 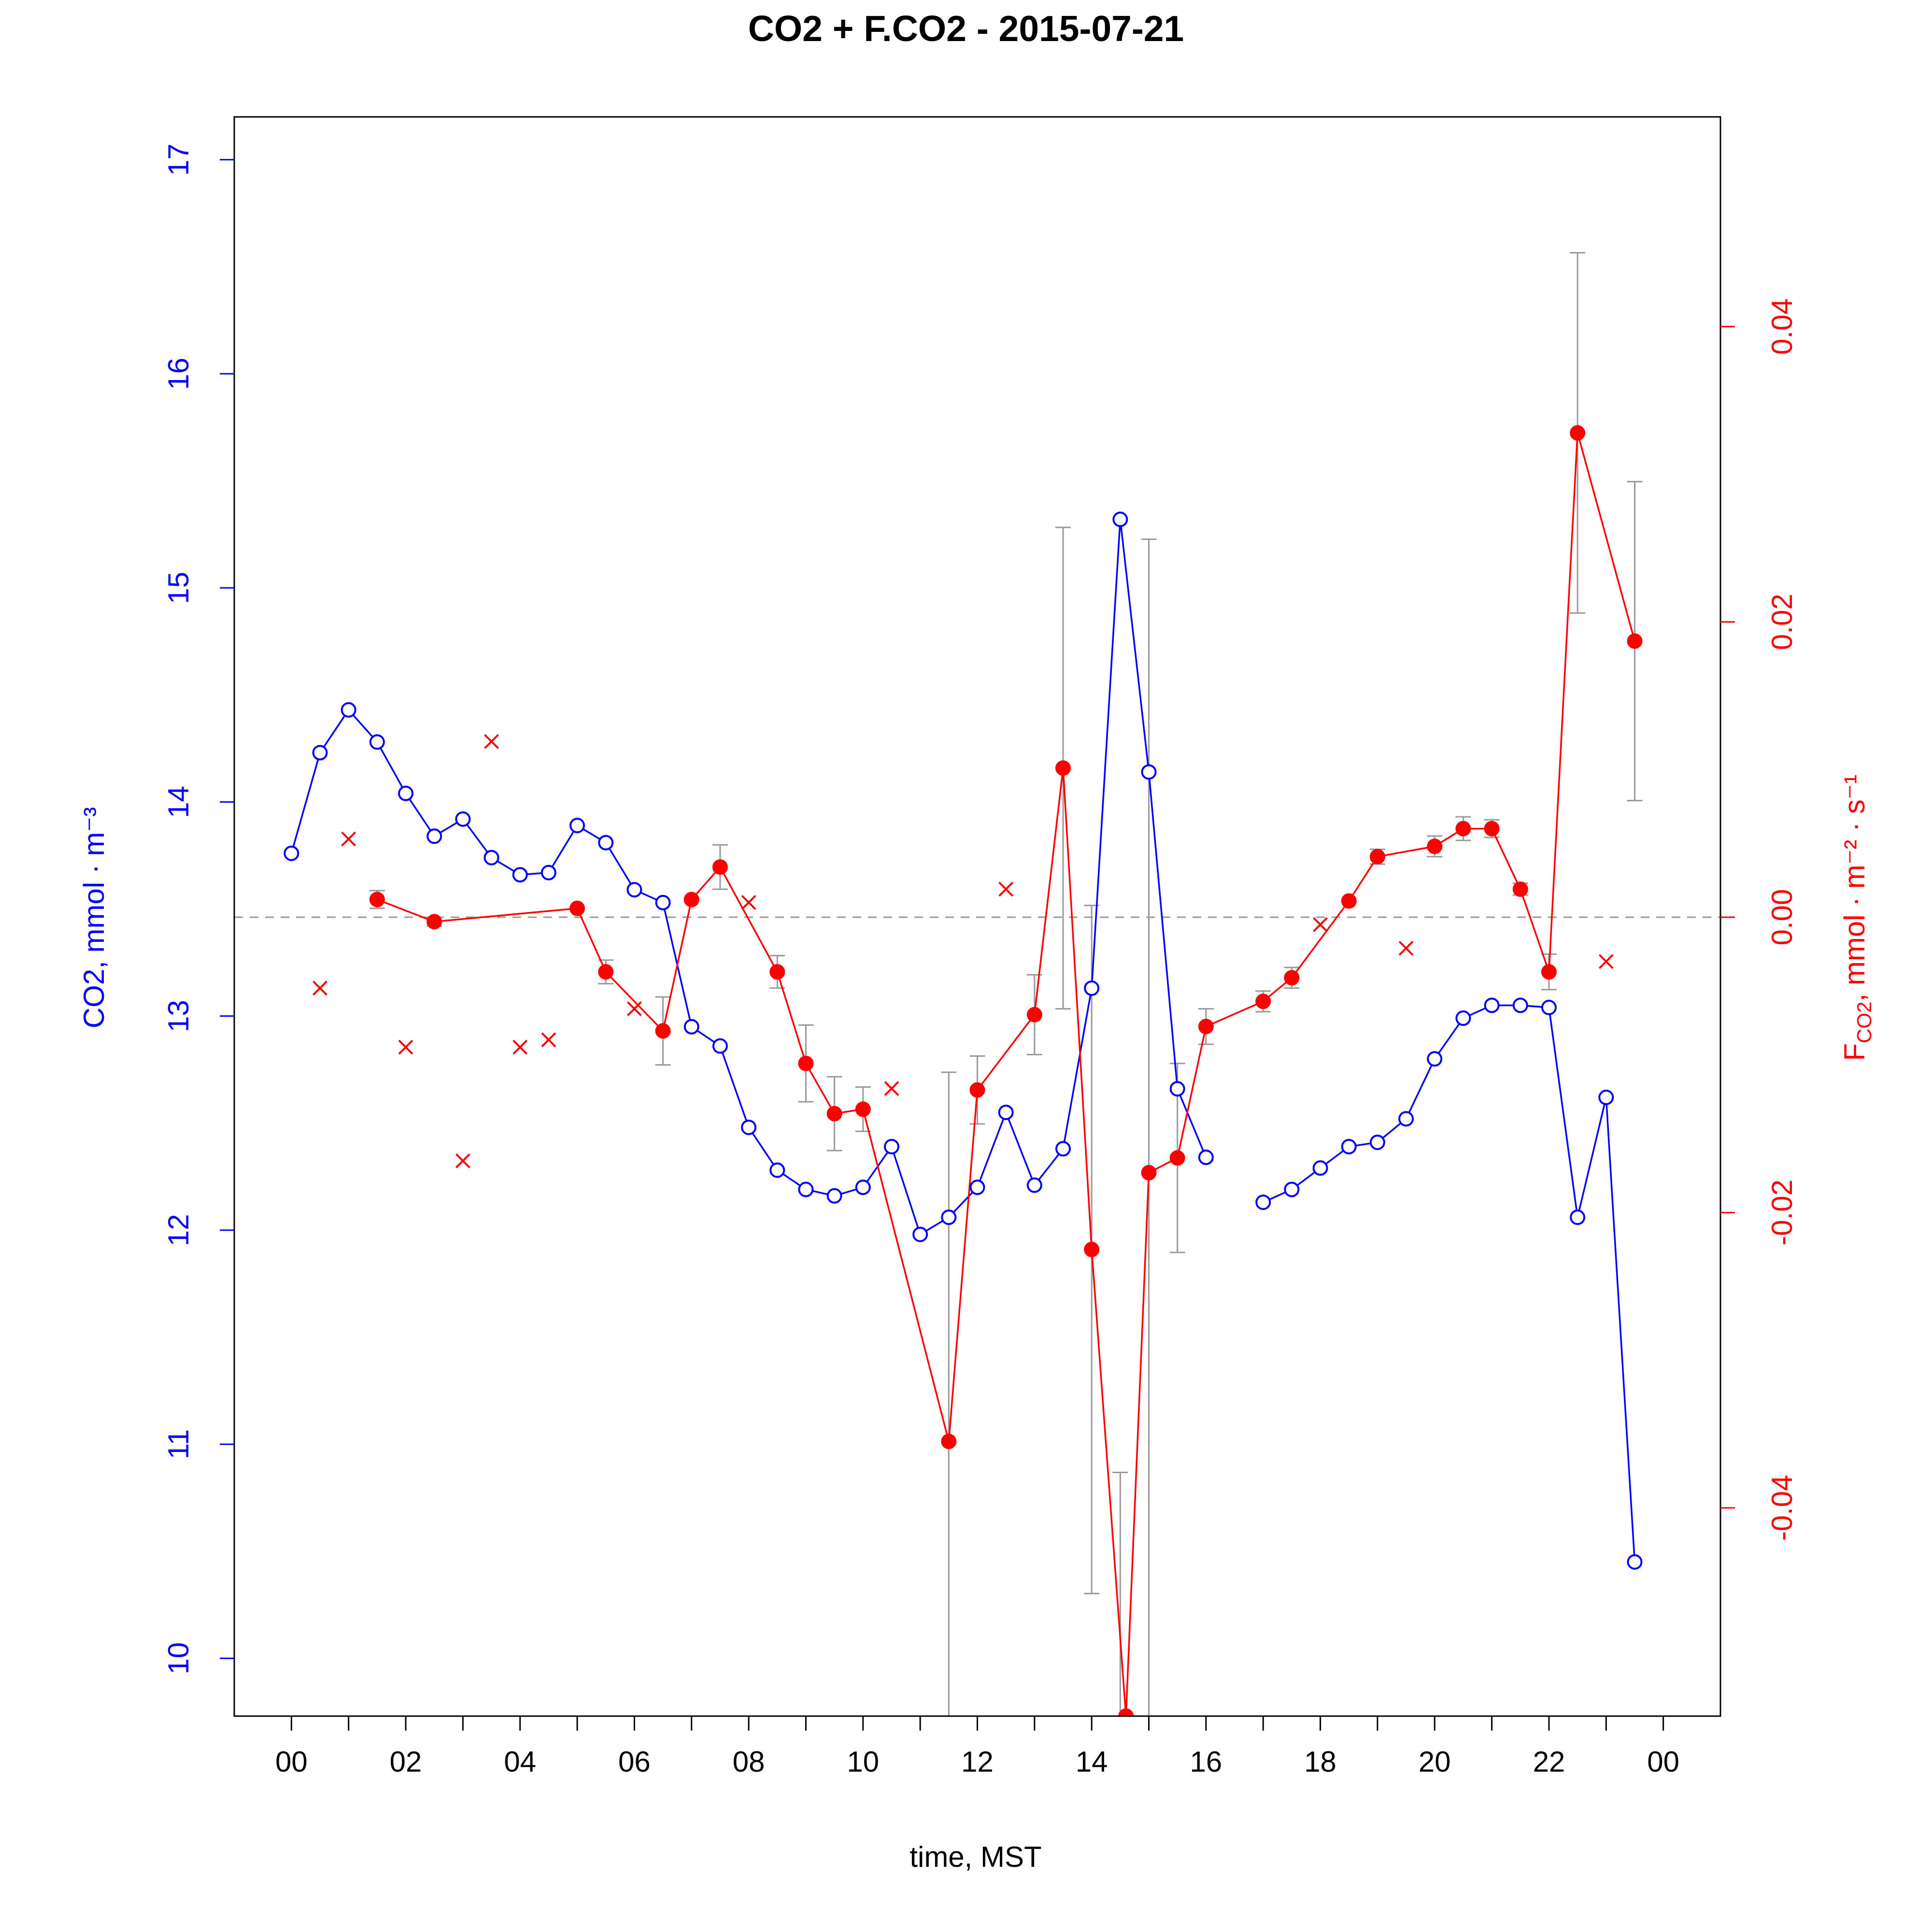 I want to click on x-tick-label-5: 10, so click(x=863, y=1762).